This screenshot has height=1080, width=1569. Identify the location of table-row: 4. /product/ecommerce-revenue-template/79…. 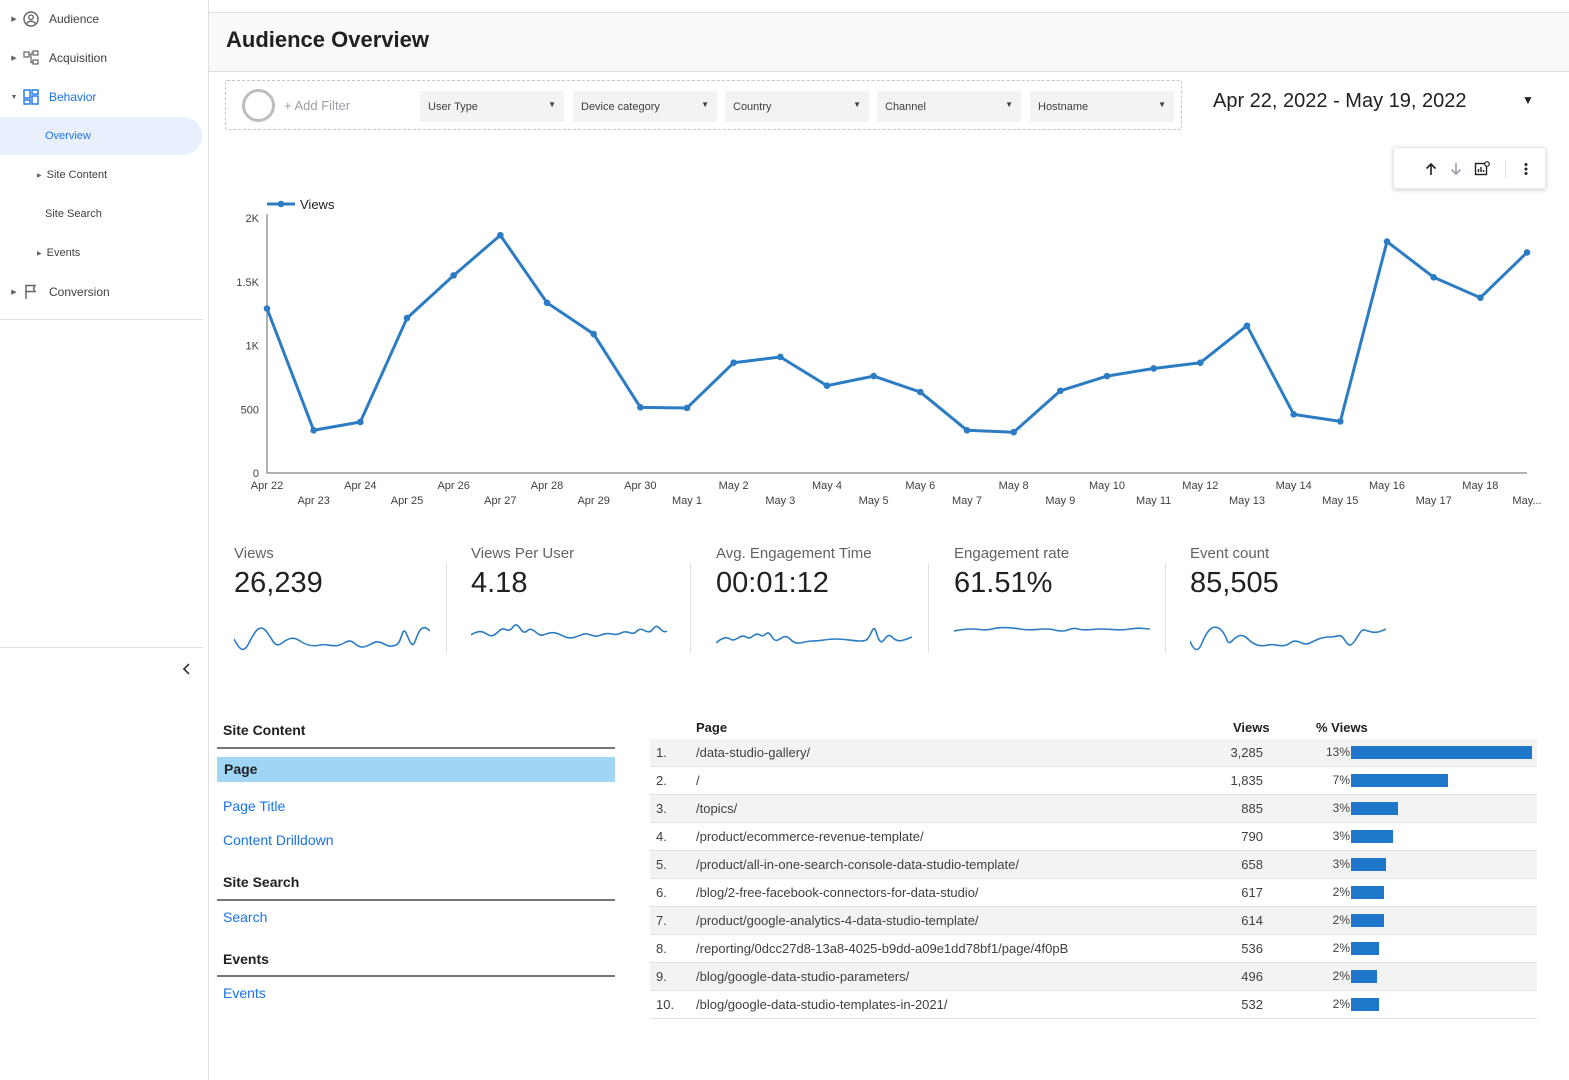
(1093, 837).